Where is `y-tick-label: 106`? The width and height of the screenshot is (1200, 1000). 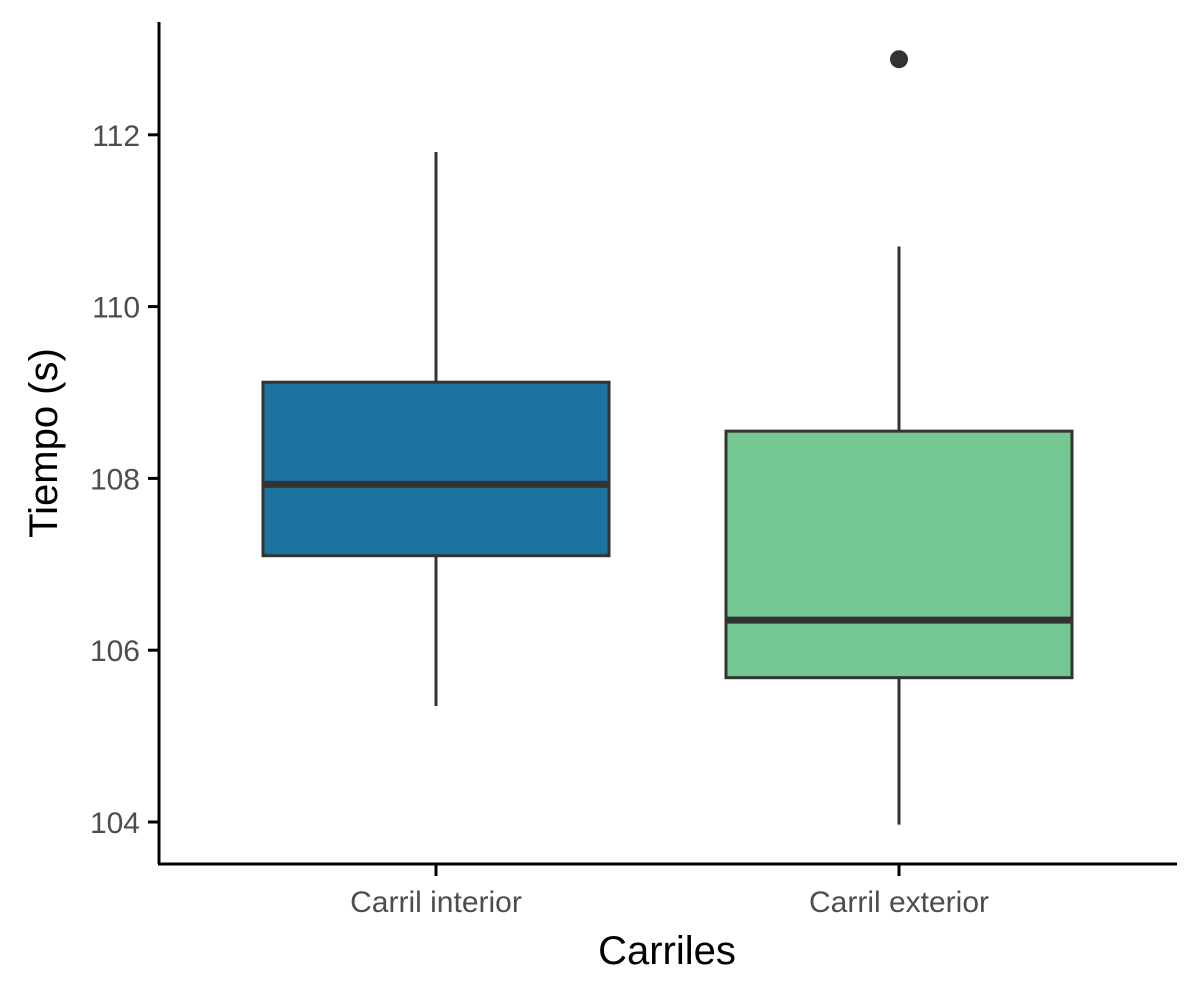 y-tick-label: 106 is located at coordinates (115, 651).